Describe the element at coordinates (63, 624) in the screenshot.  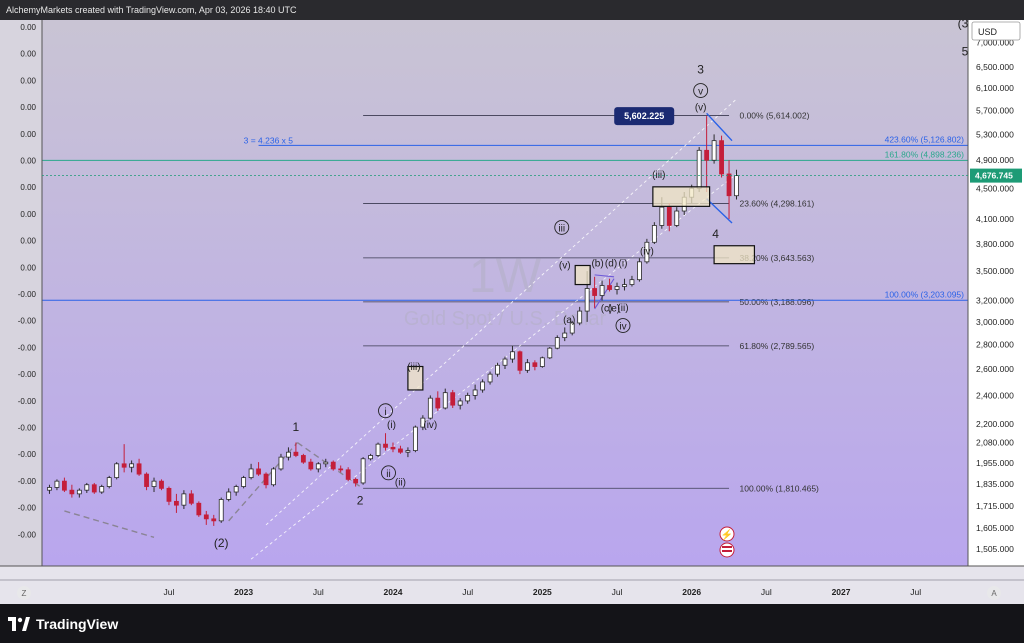
I see `tradingview-logo: TradingView` at that location.